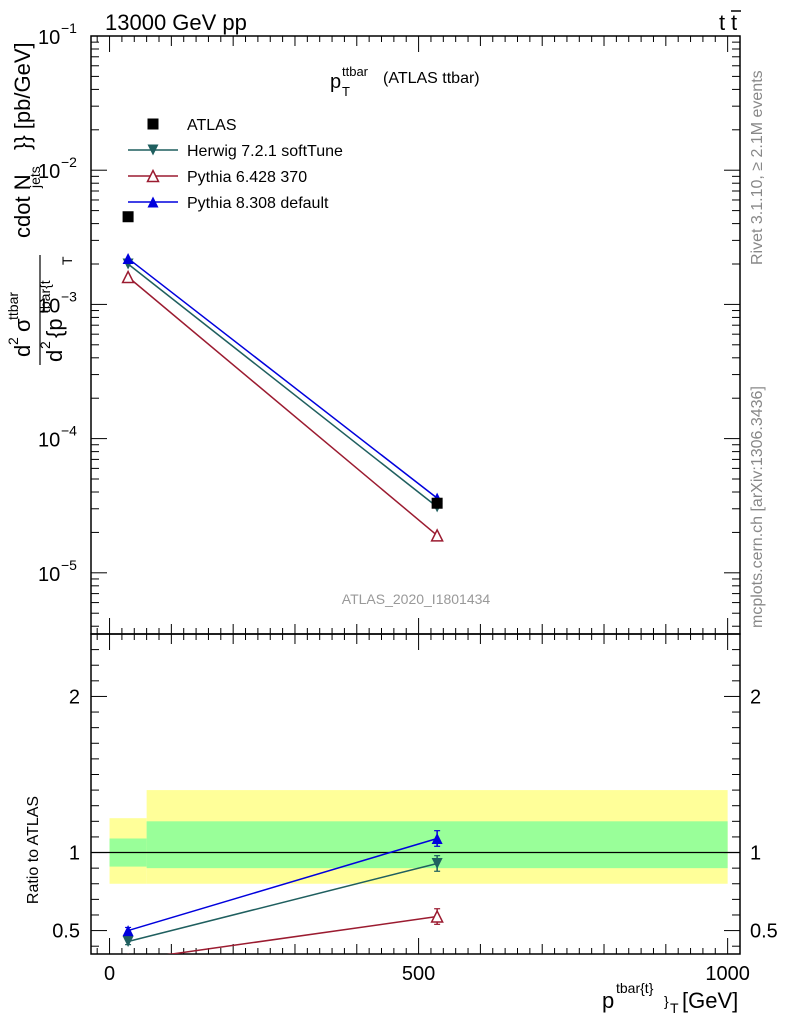  What do you see at coordinates (69, 28) in the screenshot?
I see `tick-exponent: −1` at bounding box center [69, 28].